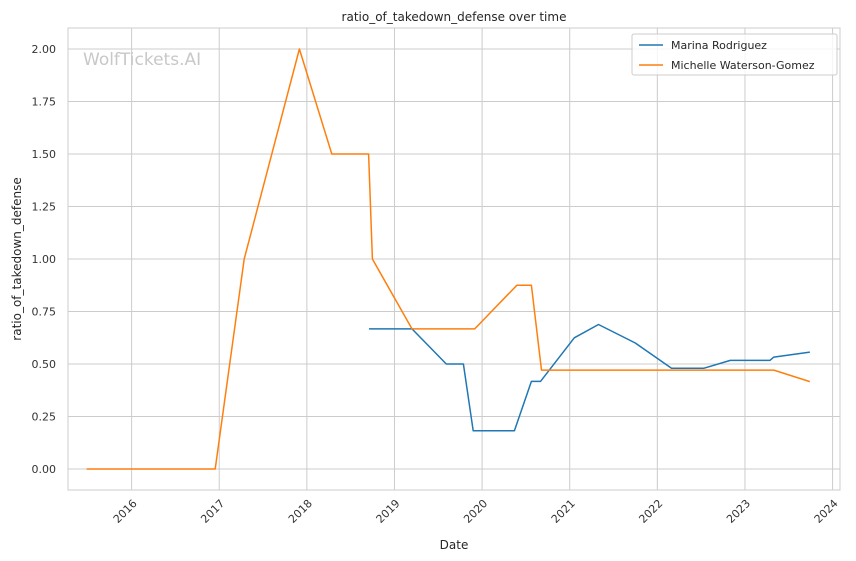  I want to click on legend-box, so click(734, 54).